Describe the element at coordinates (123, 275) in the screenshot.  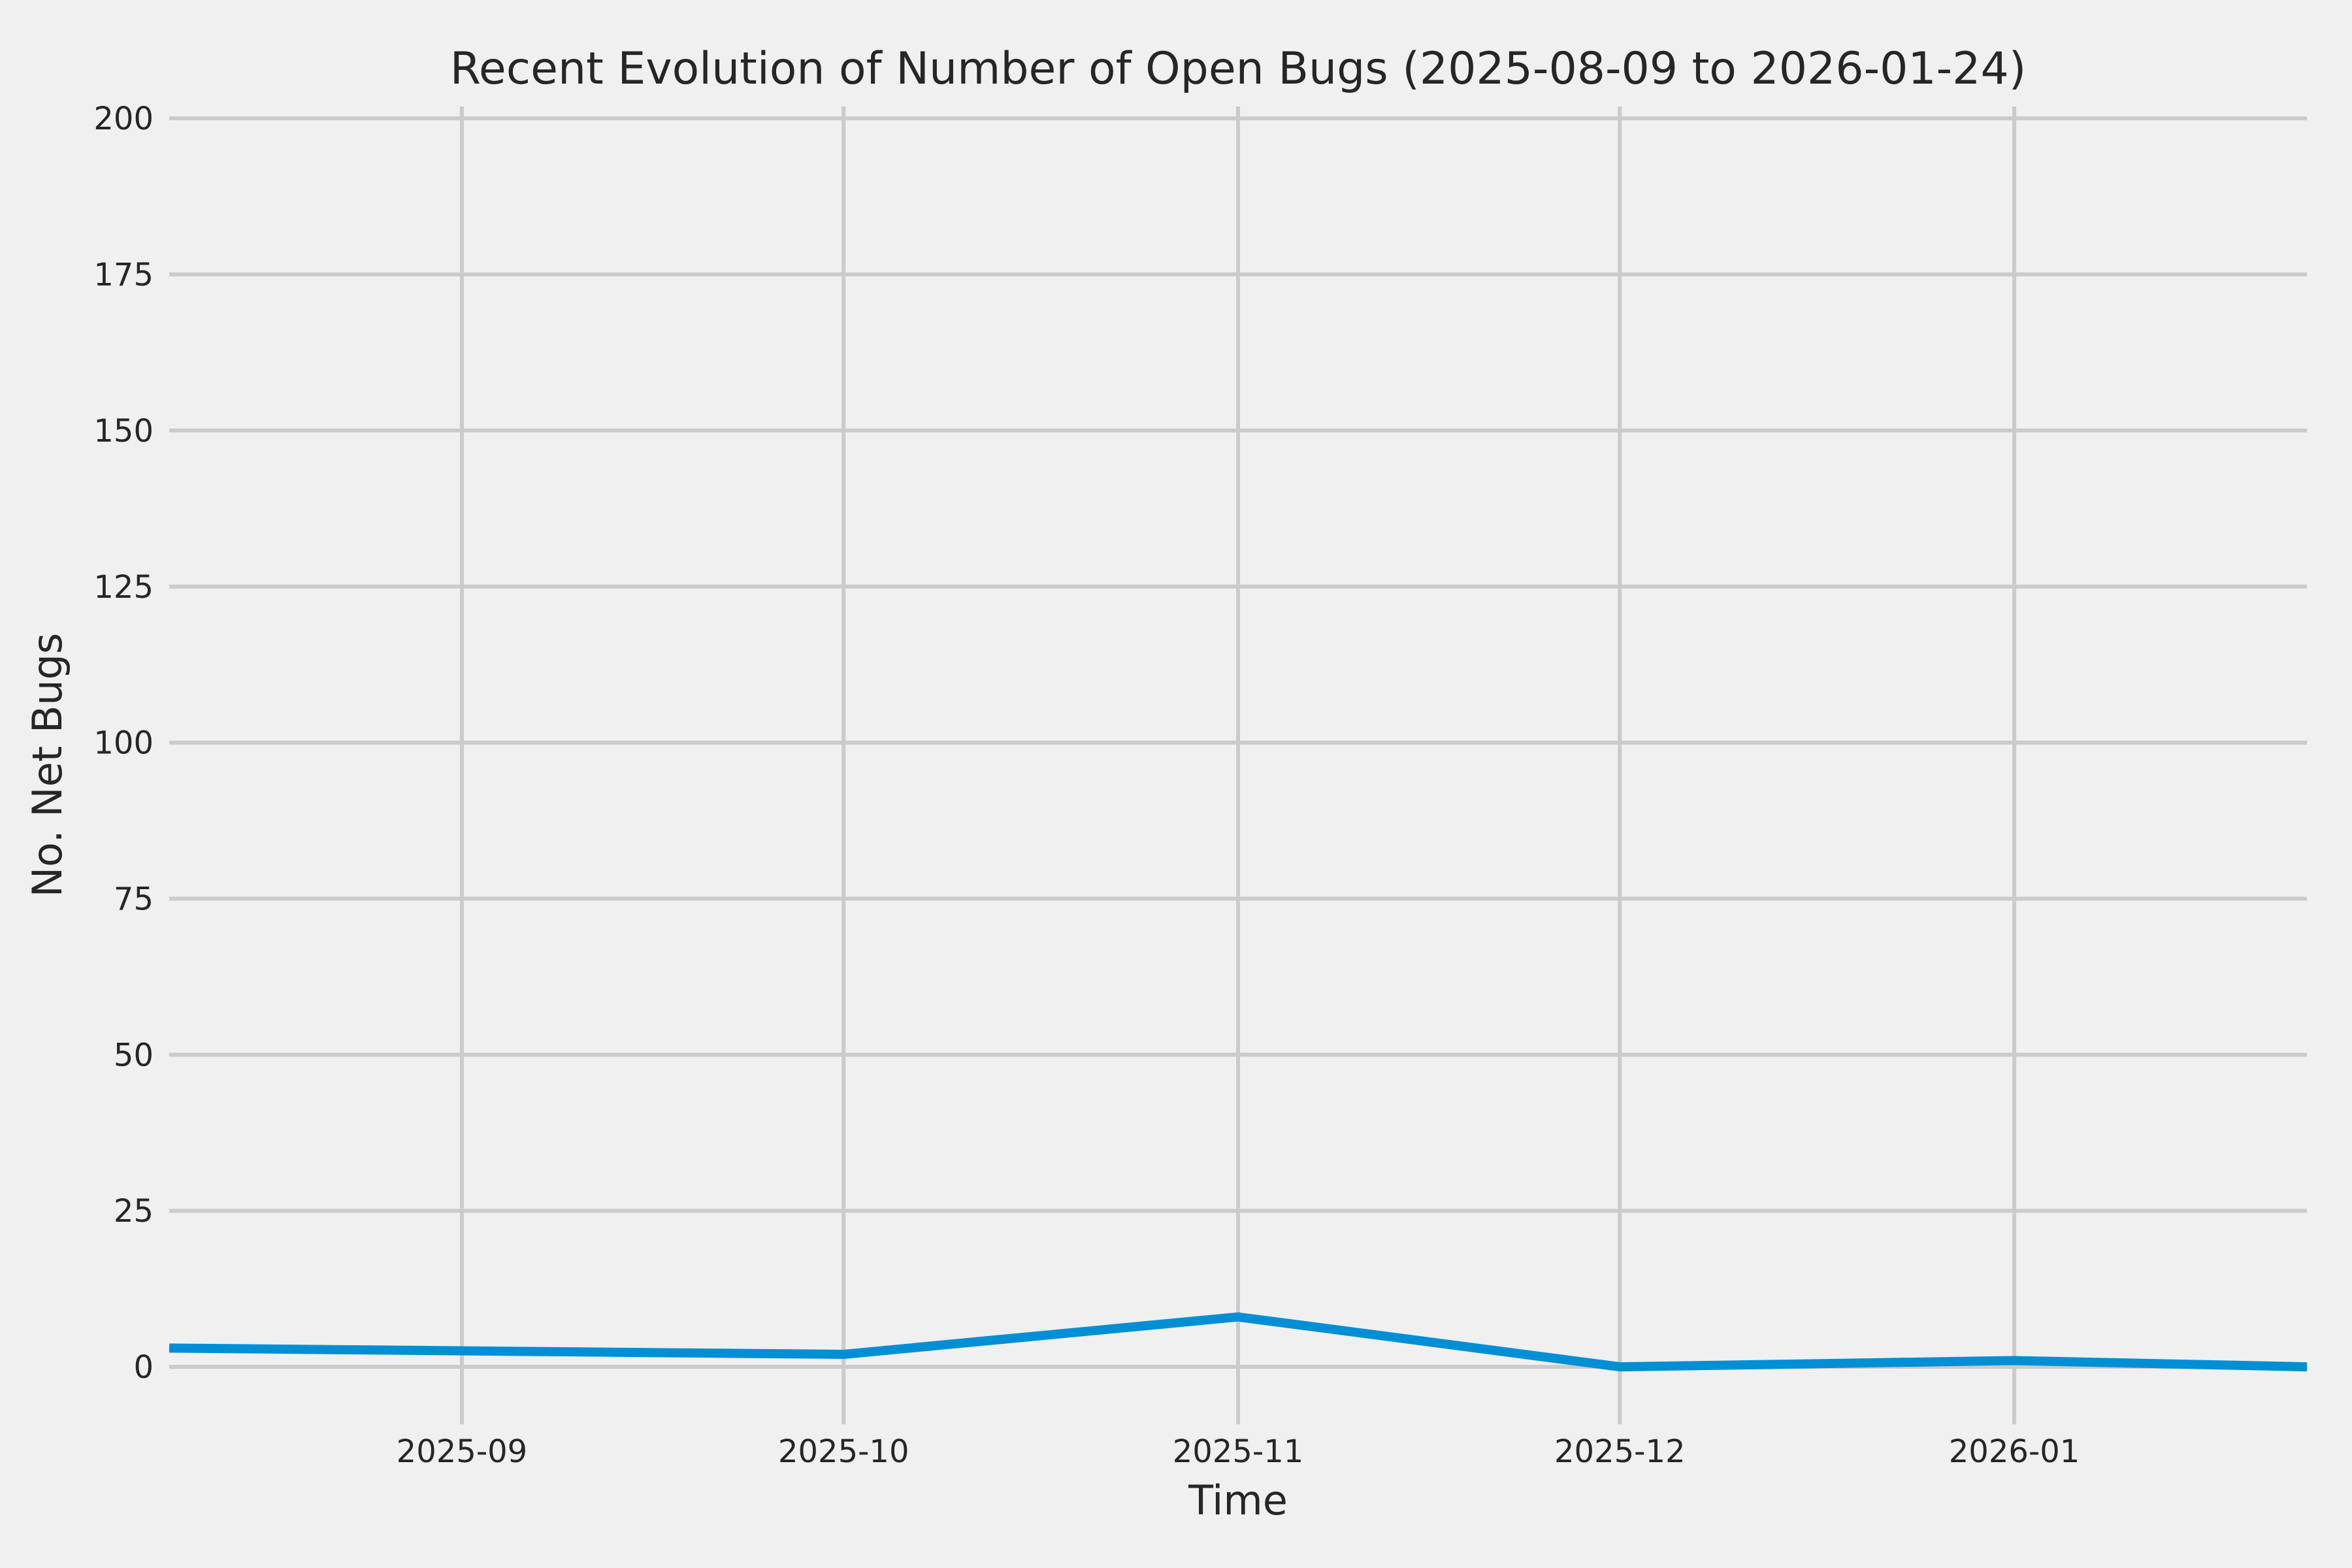
I see `y-tick-label: 175` at that location.